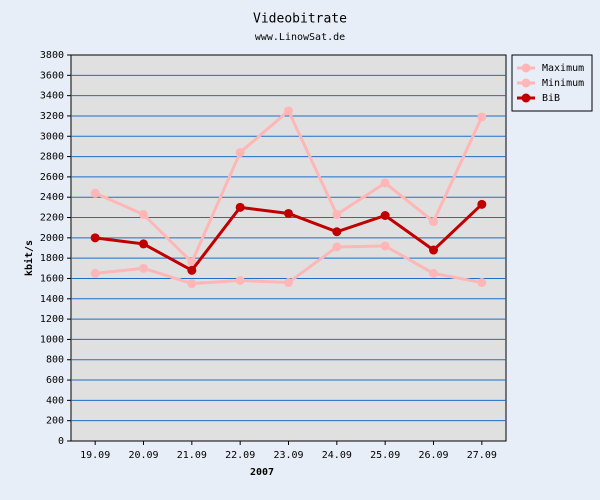 This screenshot has width=600, height=500. I want to click on y-tick-label: 1400, so click(52, 299).